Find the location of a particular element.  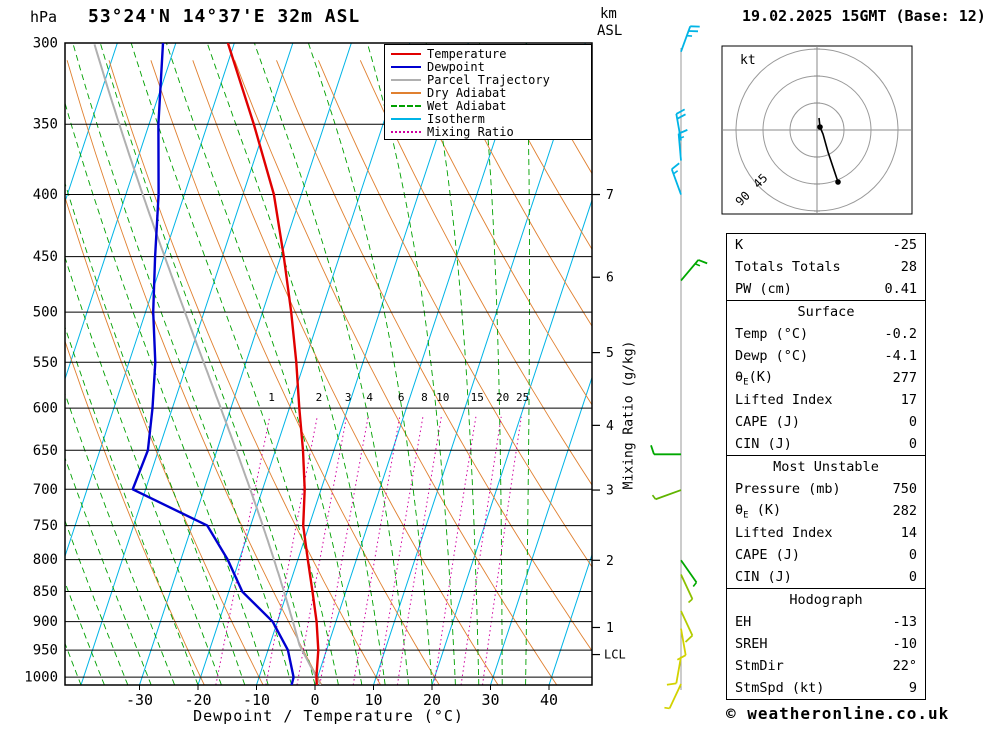

pressure-tick-label: 450 is located at coordinates (45, 257).